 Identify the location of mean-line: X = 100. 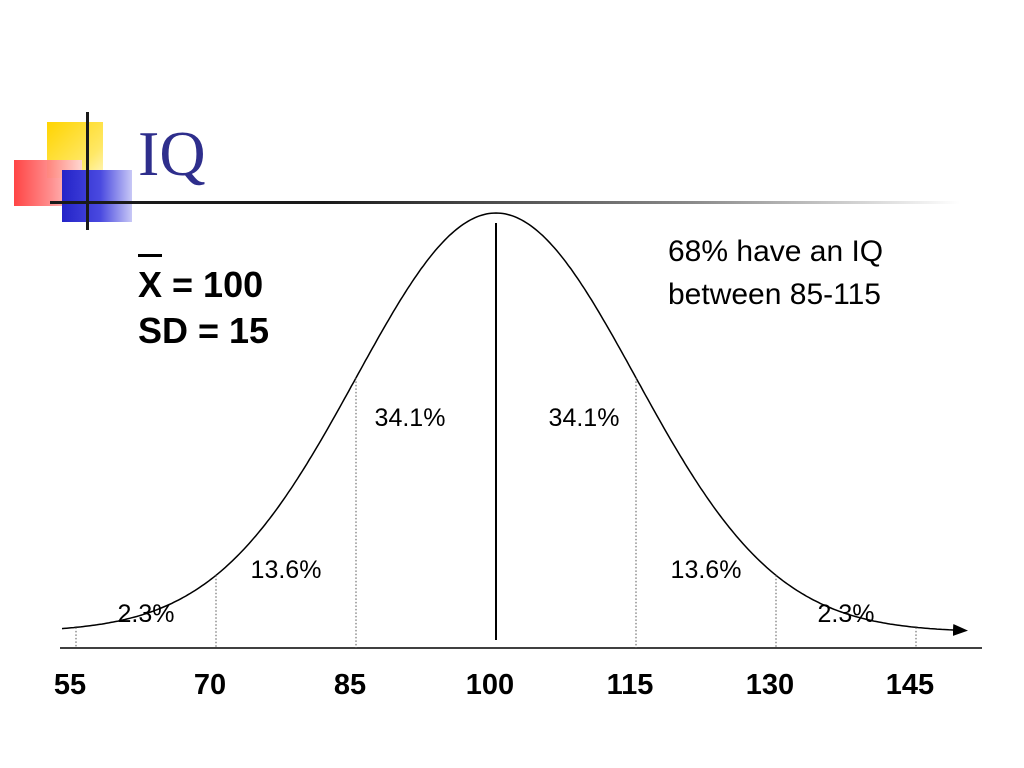
(203, 281).